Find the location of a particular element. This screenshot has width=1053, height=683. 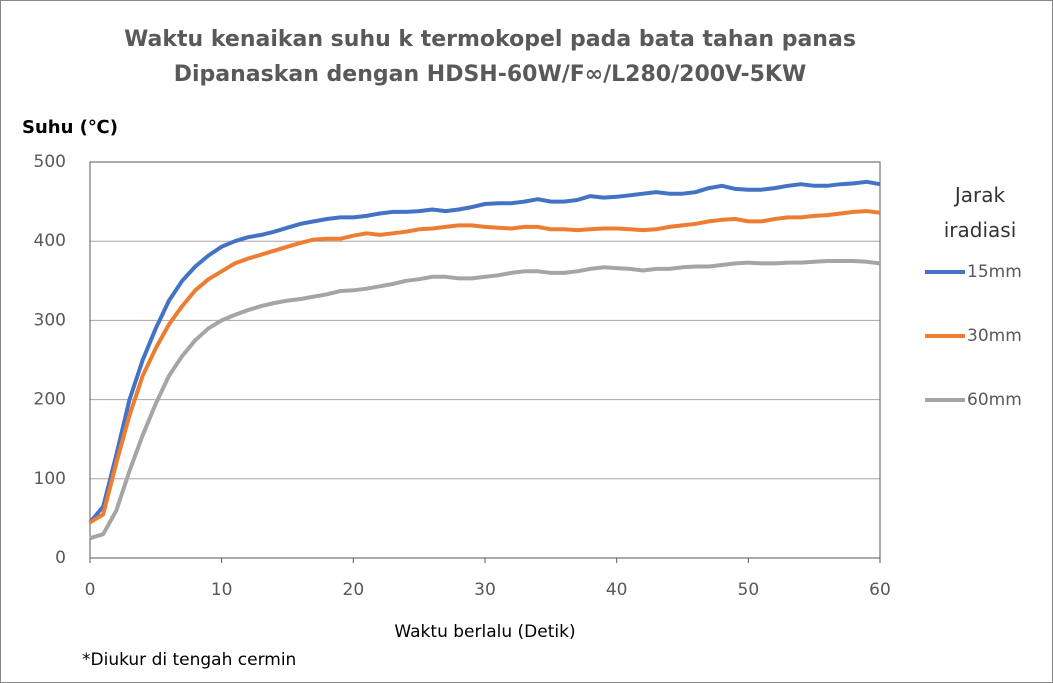

legend-label: 15mm is located at coordinates (994, 272).